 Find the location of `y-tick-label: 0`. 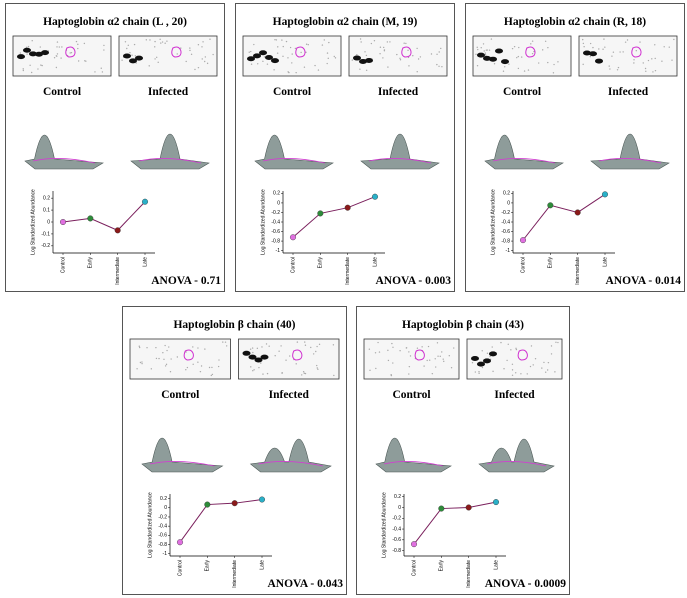

y-tick-label: 0 is located at coordinates (508, 203).